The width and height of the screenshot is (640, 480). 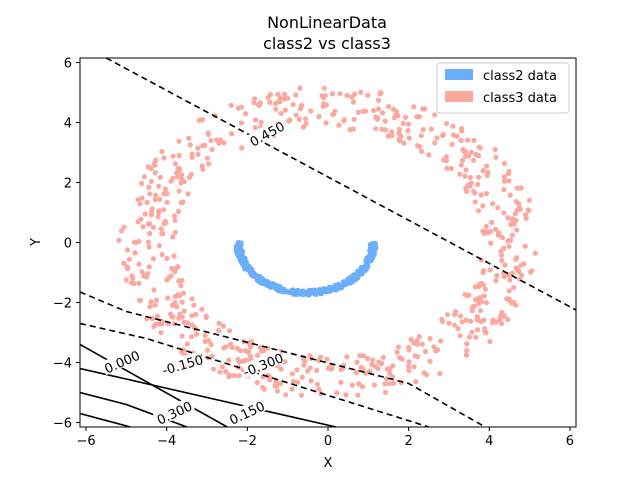 I want to click on x-tick-label: 6, so click(x=570, y=441).